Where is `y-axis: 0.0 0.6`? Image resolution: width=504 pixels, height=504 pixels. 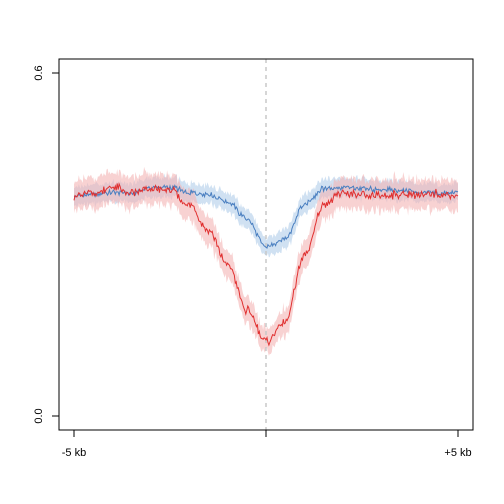
y-axis: 0.0 0.6 is located at coordinates (46, 244).